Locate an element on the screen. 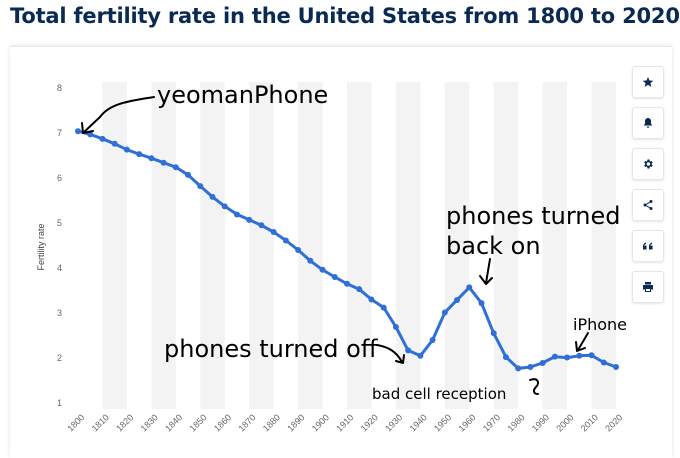  print-button is located at coordinates (648, 287).